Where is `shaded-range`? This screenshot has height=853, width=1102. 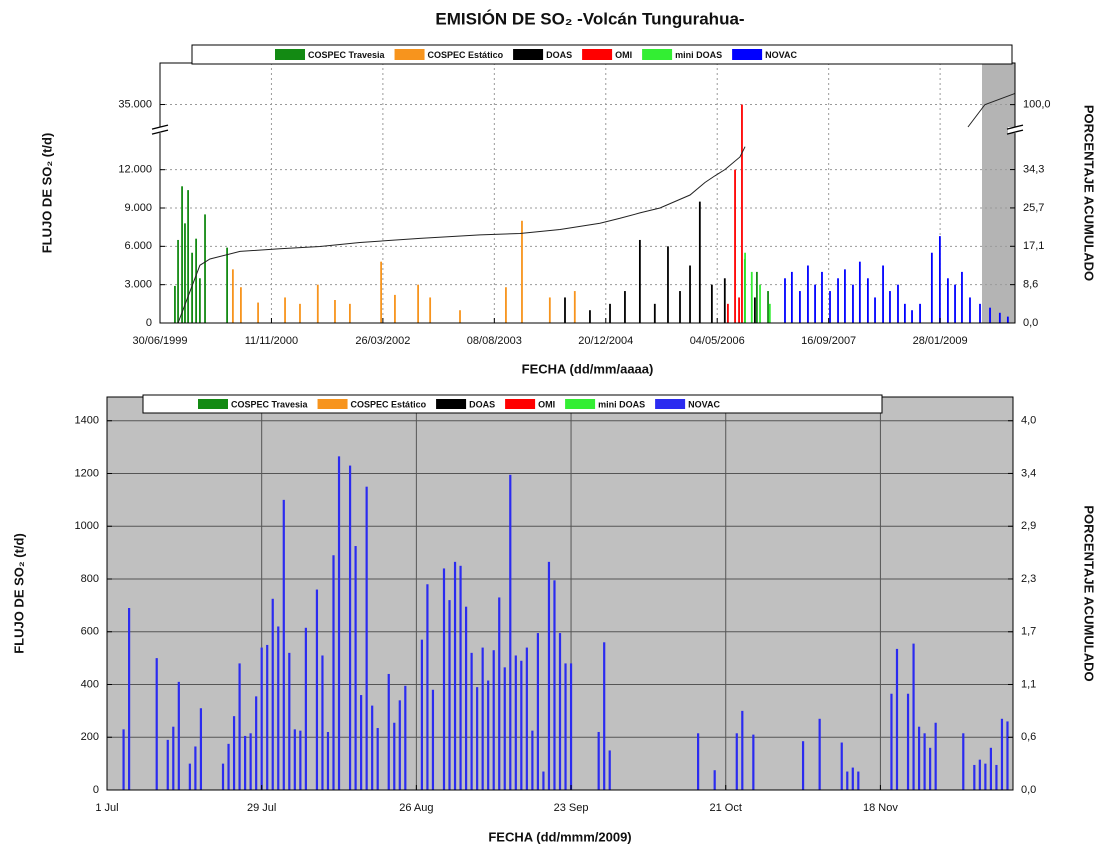
shaded-range is located at coordinates (998, 193).